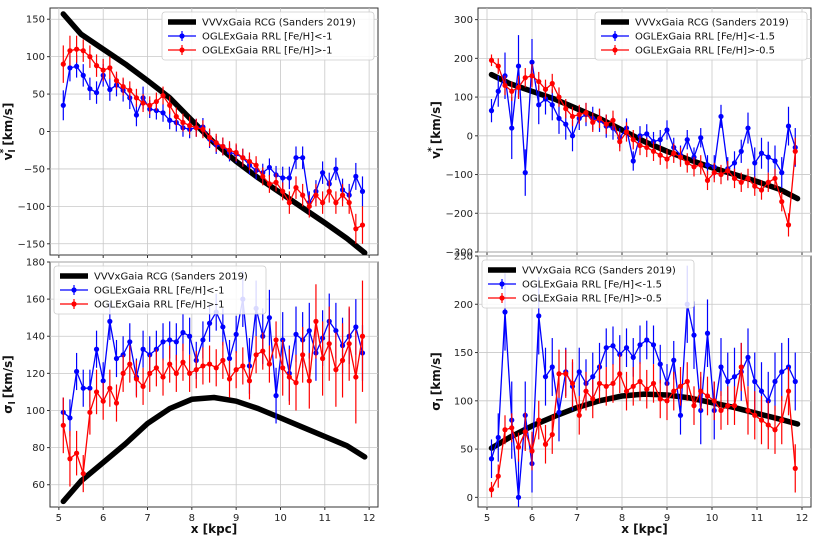 This screenshot has height=537, width=830. I want to click on y-tick-label: 120, so click(35, 374).